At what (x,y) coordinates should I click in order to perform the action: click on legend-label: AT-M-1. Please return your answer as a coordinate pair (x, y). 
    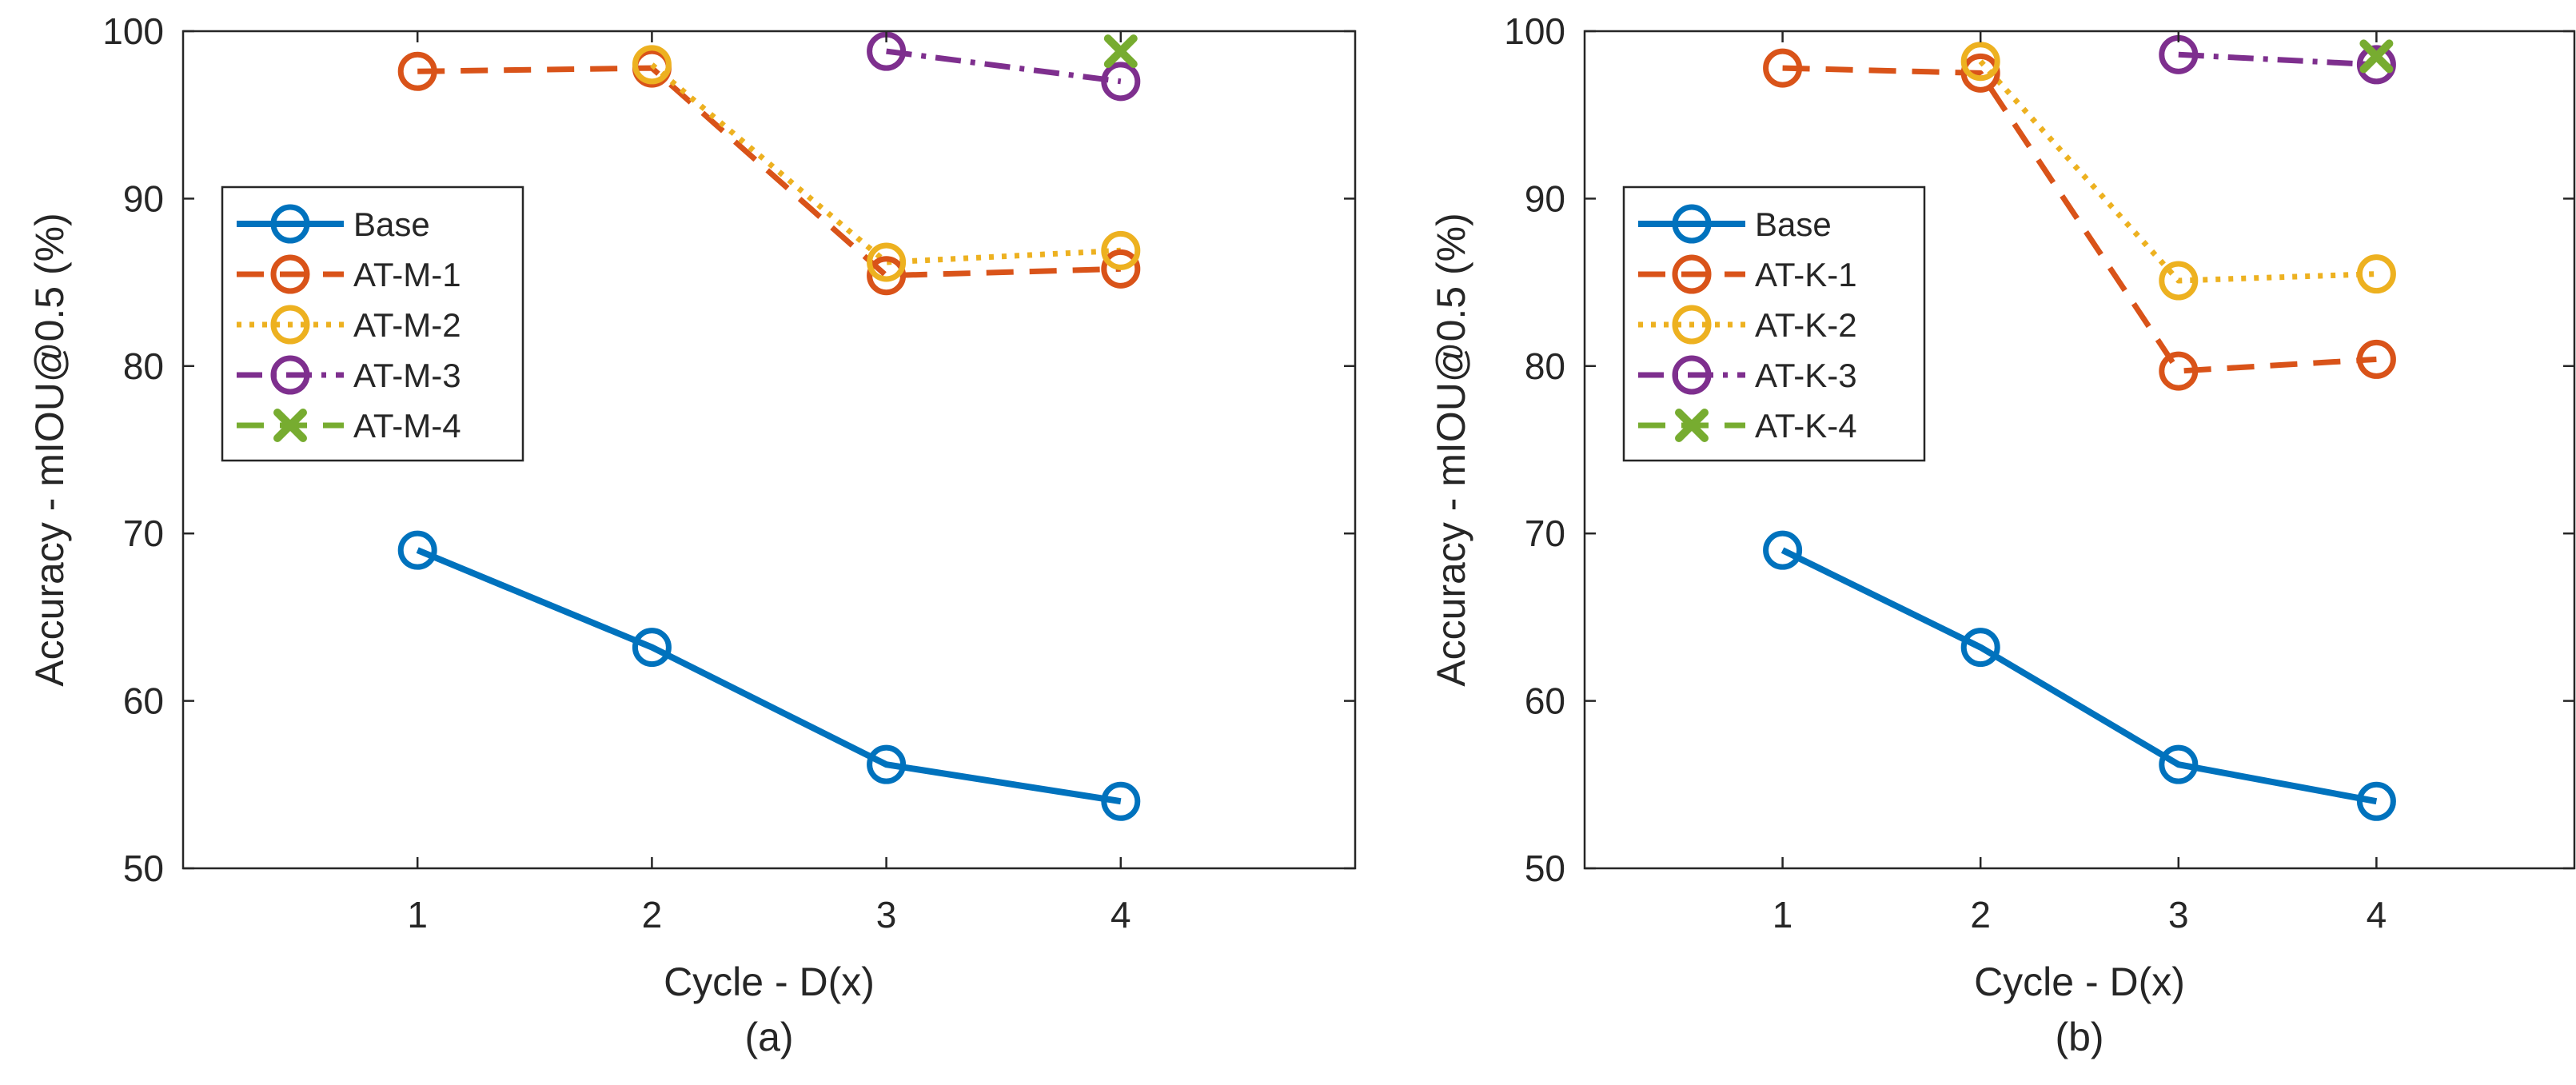
    Looking at the image, I should click on (407, 274).